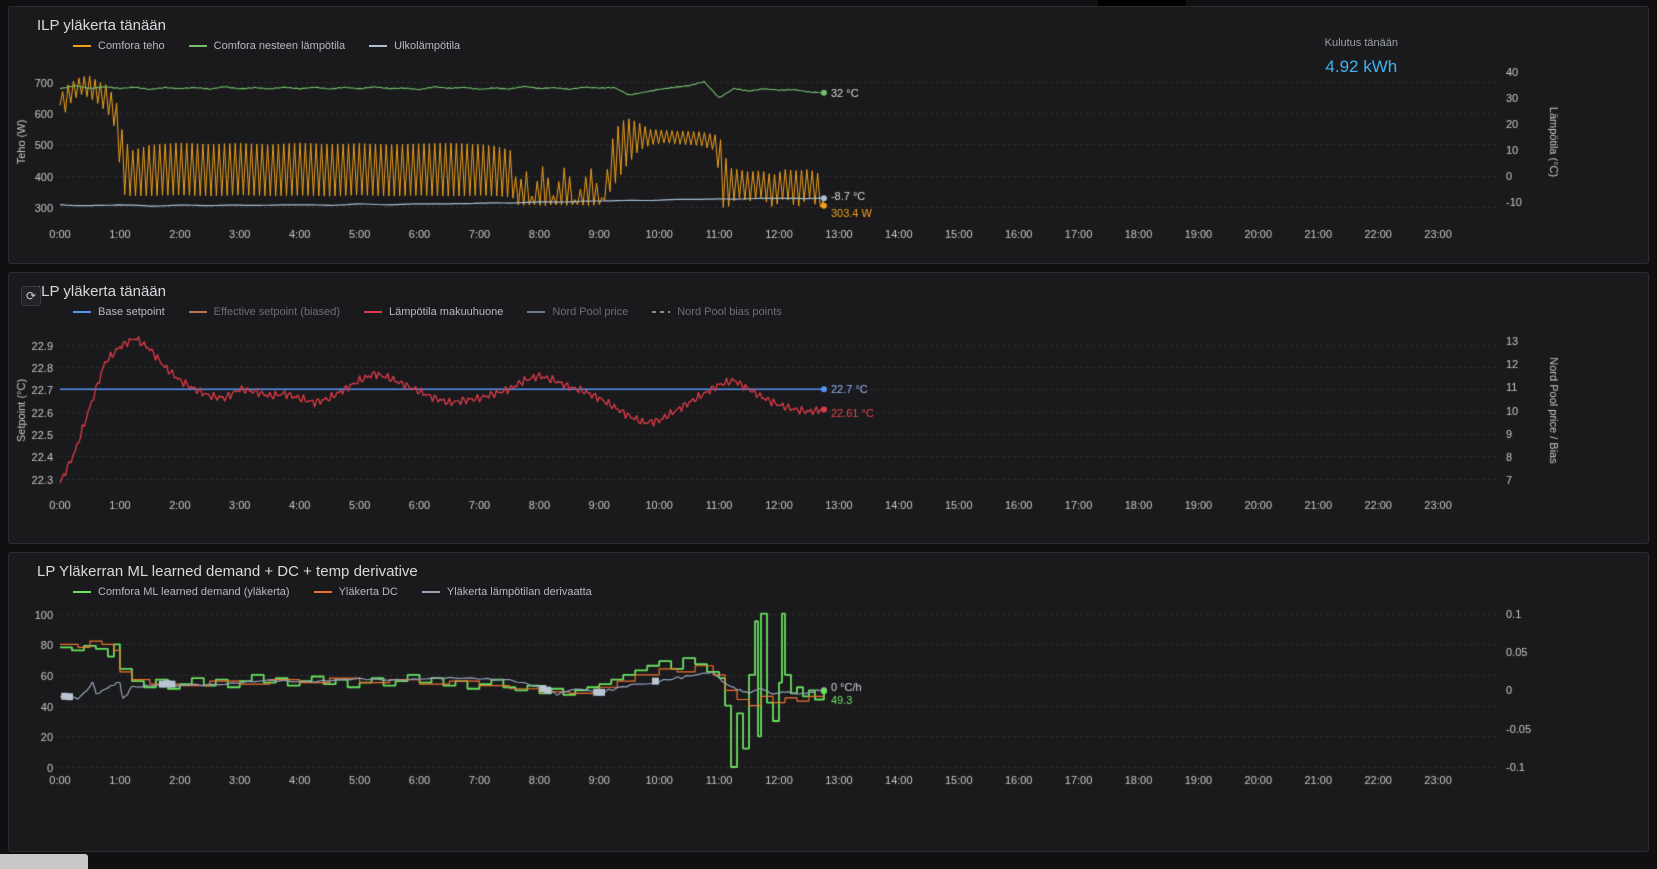 The height and width of the screenshot is (869, 1657). What do you see at coordinates (44, 861) in the screenshot?
I see `statusbar-popup-artifact` at bounding box center [44, 861].